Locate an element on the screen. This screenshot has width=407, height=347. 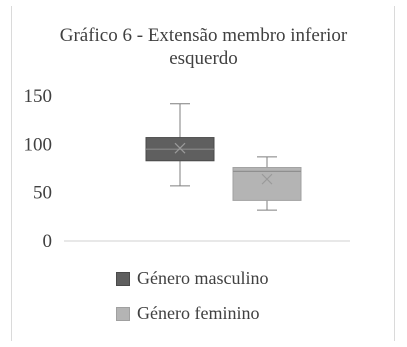
box-iqr-feminino is located at coordinates (267, 184).